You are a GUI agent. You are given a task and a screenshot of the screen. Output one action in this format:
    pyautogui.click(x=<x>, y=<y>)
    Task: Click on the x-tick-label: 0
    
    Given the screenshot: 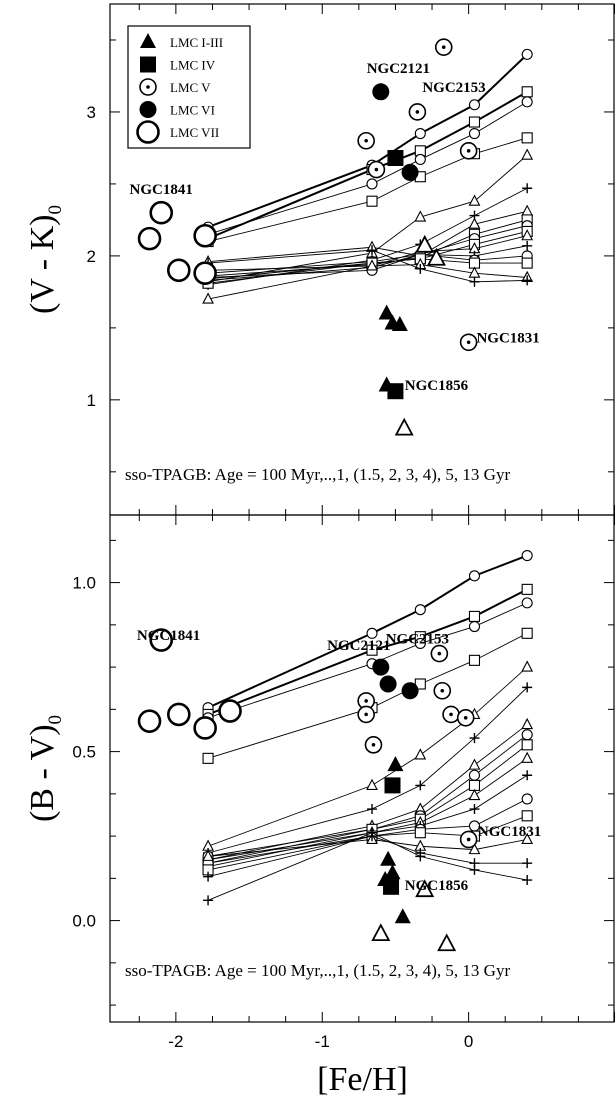 What is the action you would take?
    pyautogui.click(x=468, y=1041)
    